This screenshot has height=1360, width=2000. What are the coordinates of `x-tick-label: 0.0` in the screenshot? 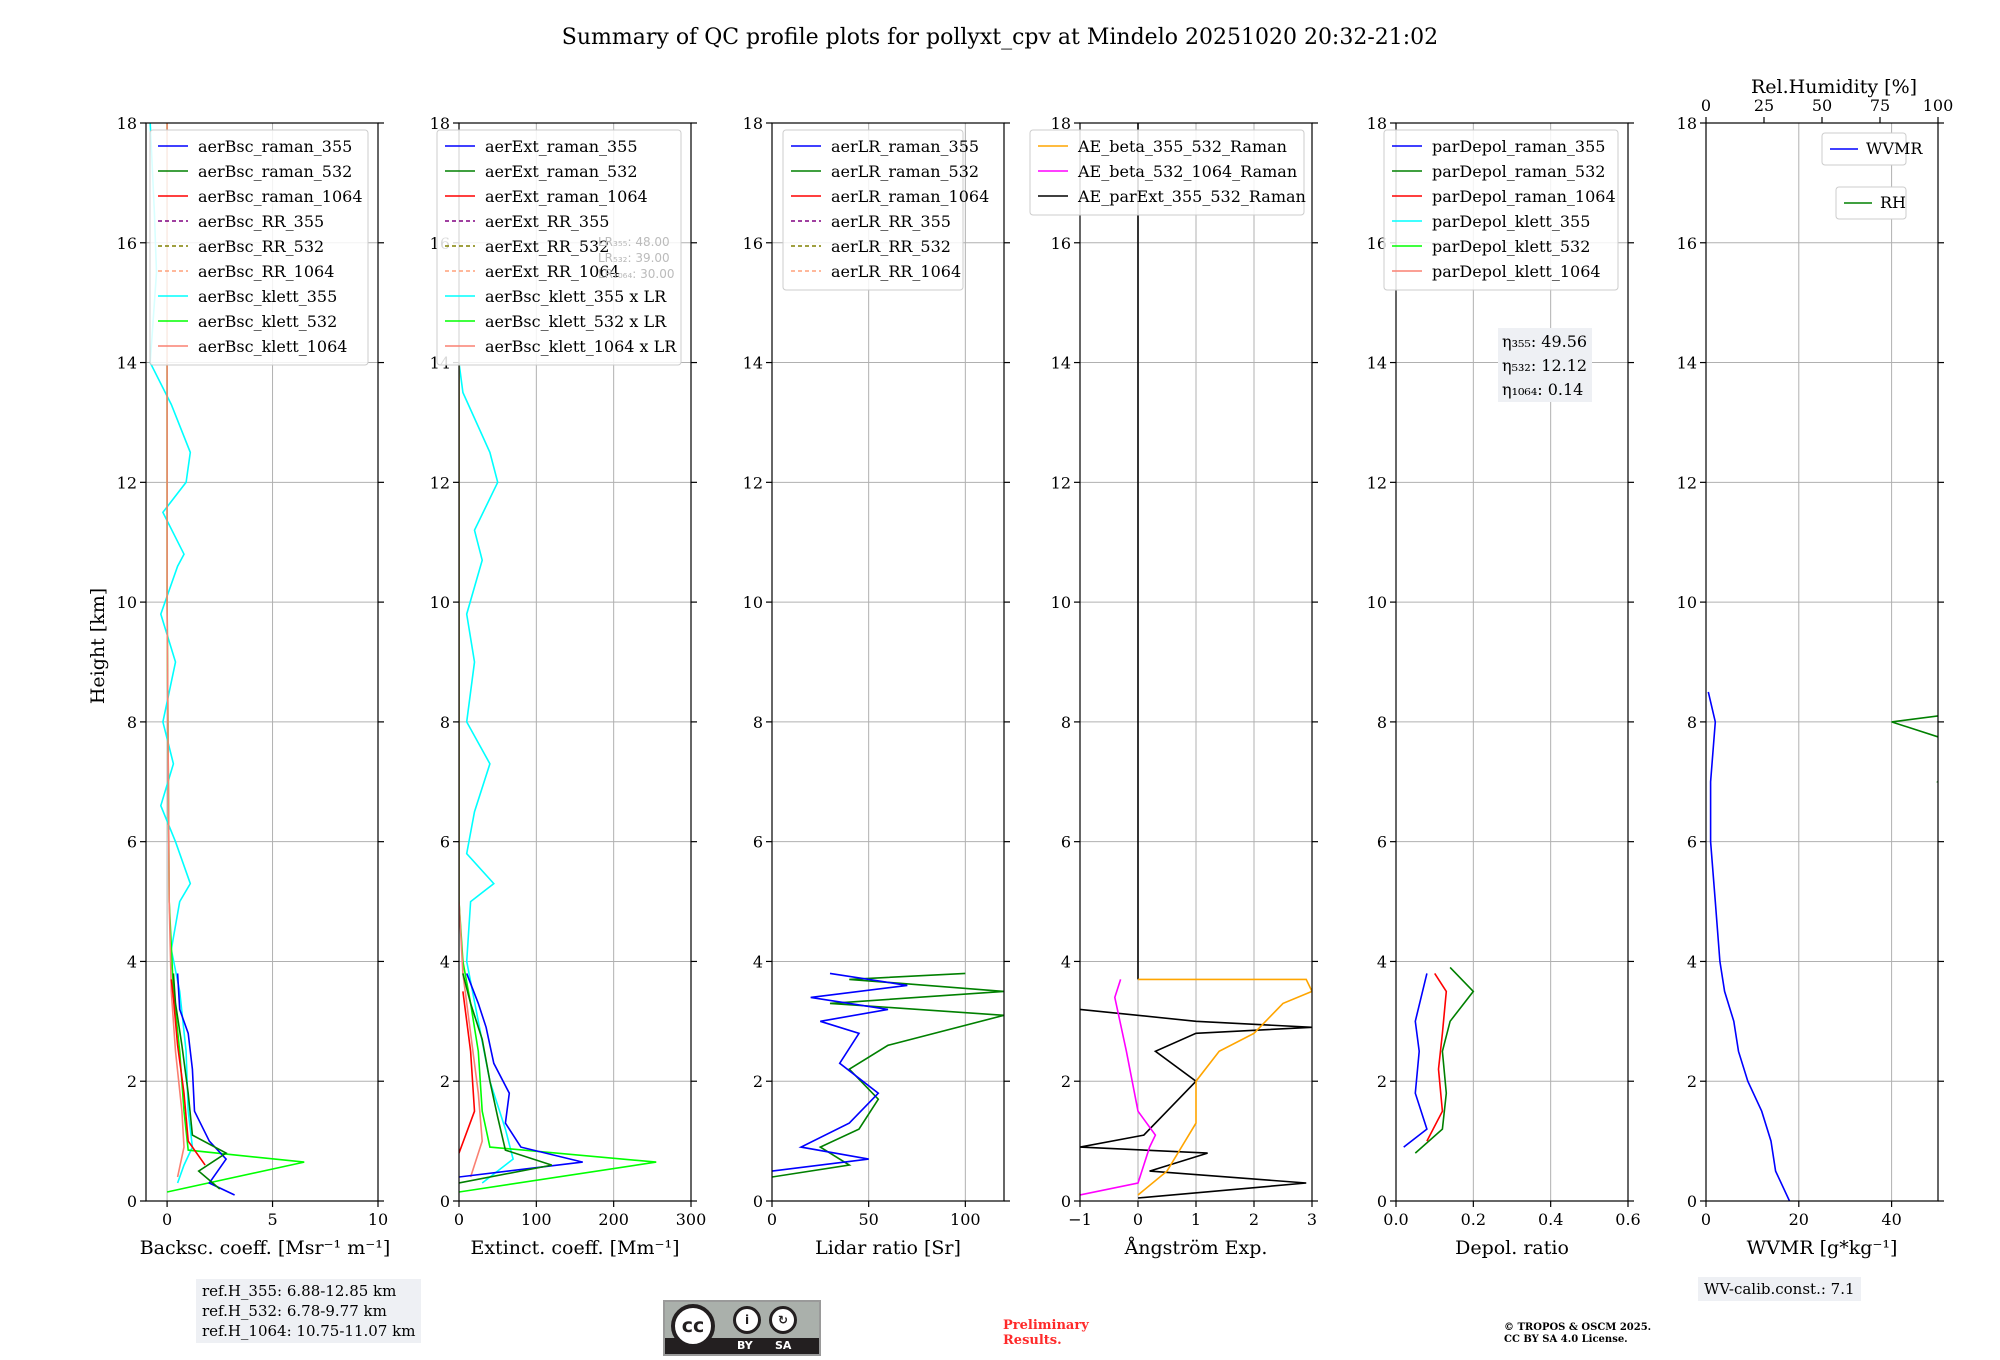 It's located at (1395, 1219).